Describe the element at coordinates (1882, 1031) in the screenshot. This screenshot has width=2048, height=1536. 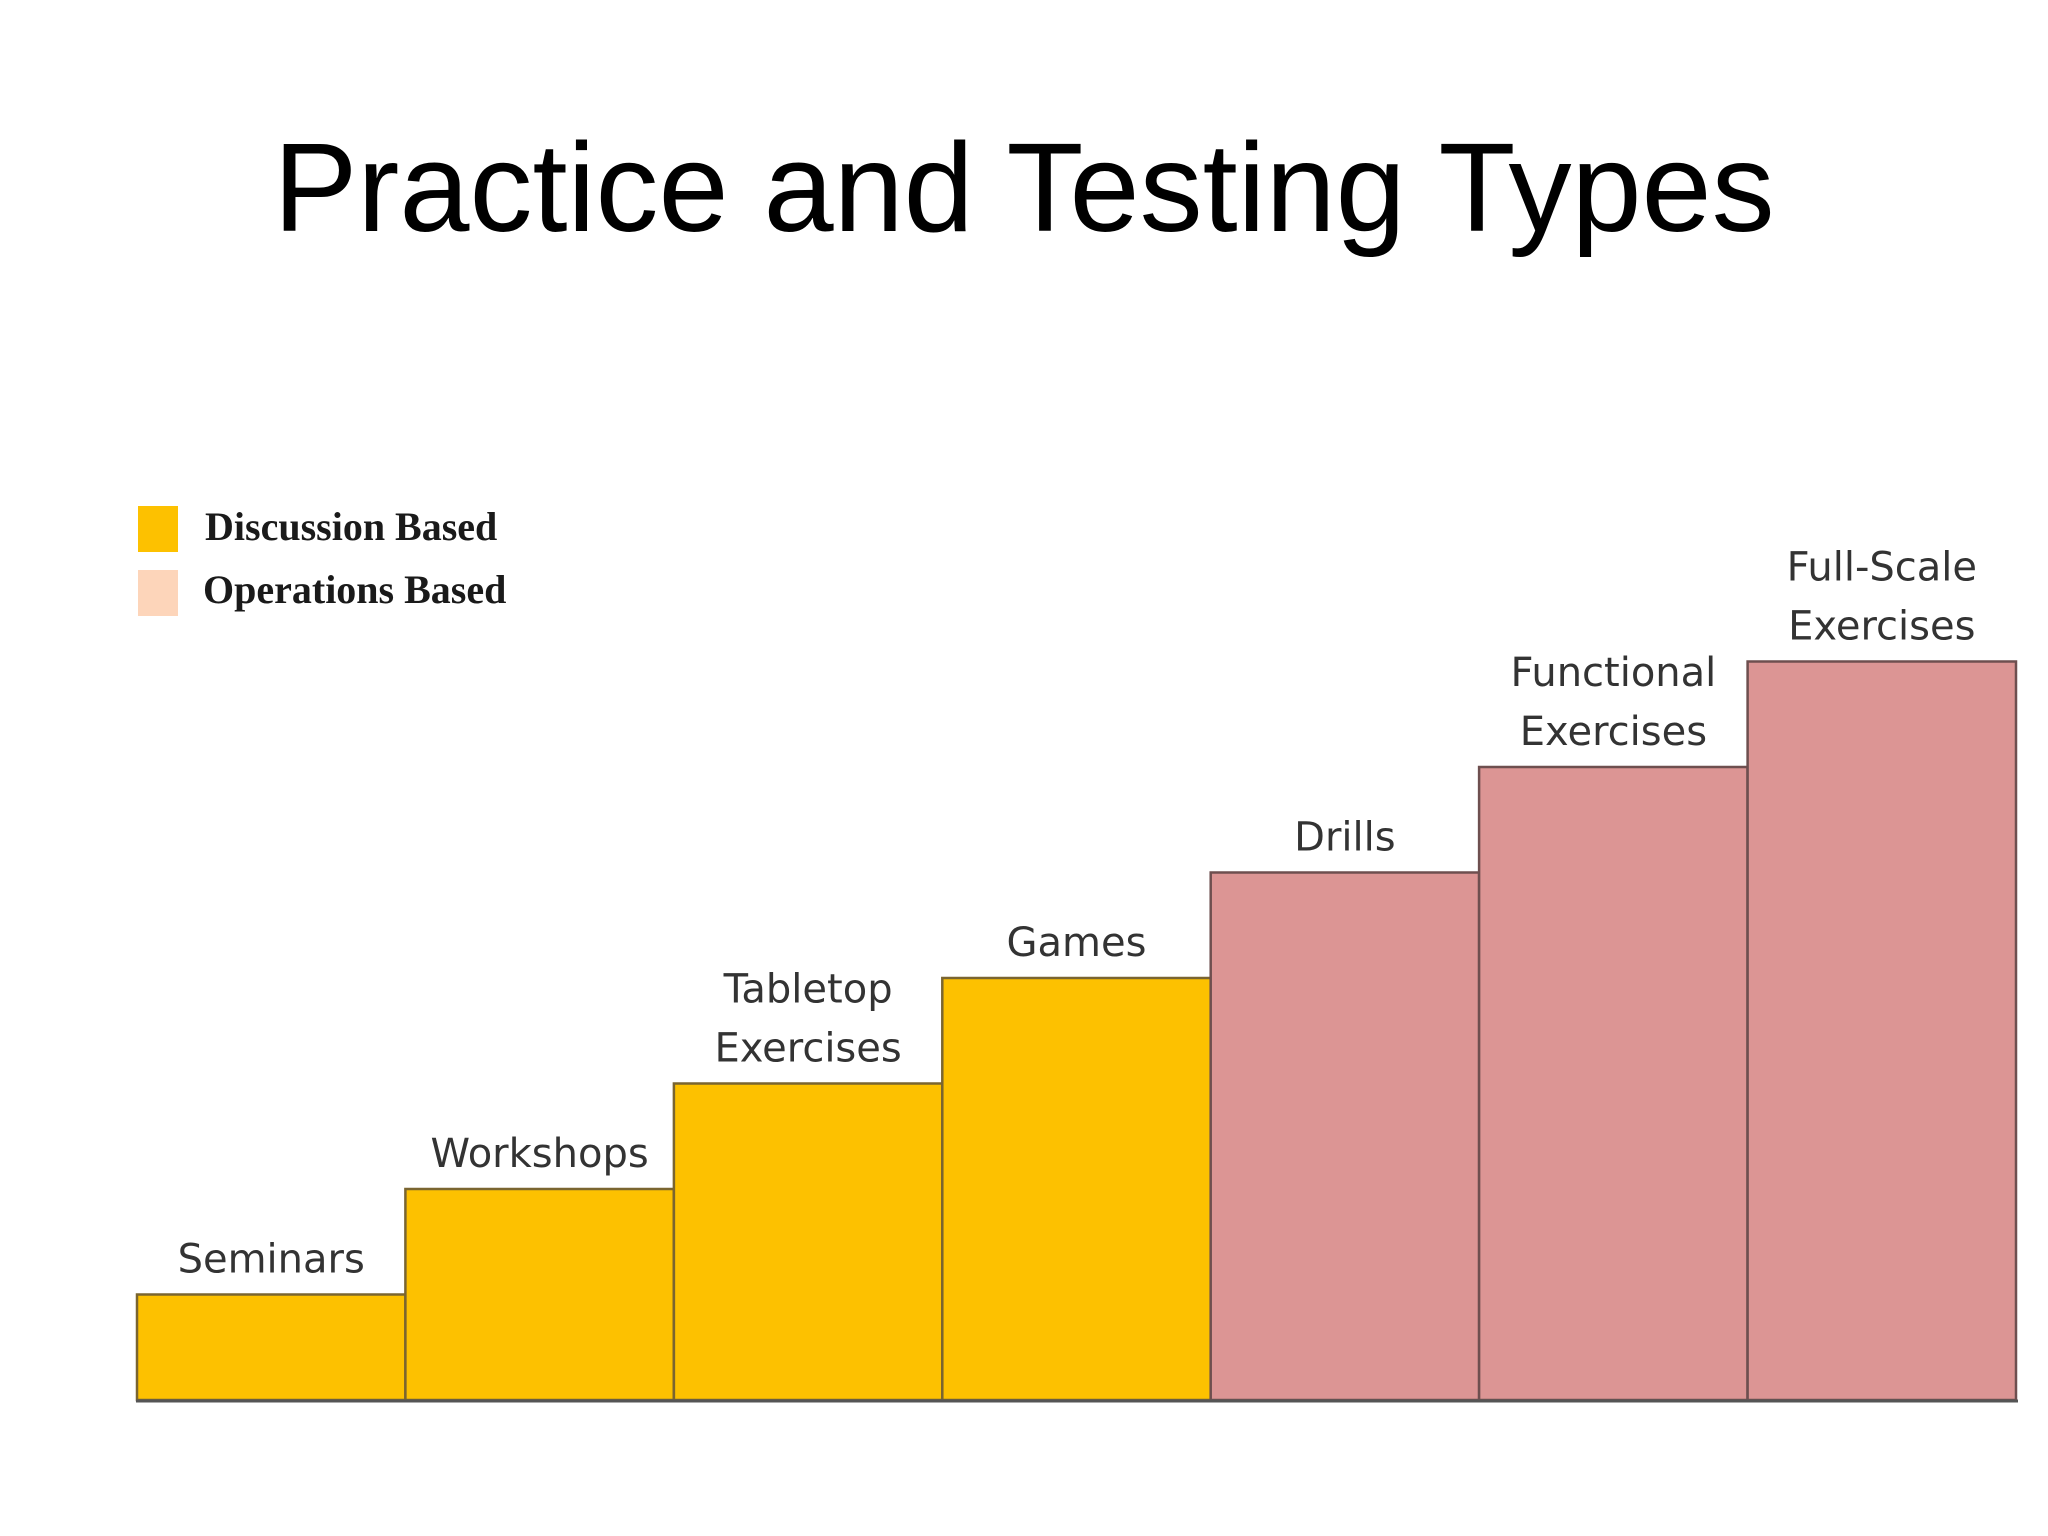
I see `bar-full-scale-exercises` at that location.